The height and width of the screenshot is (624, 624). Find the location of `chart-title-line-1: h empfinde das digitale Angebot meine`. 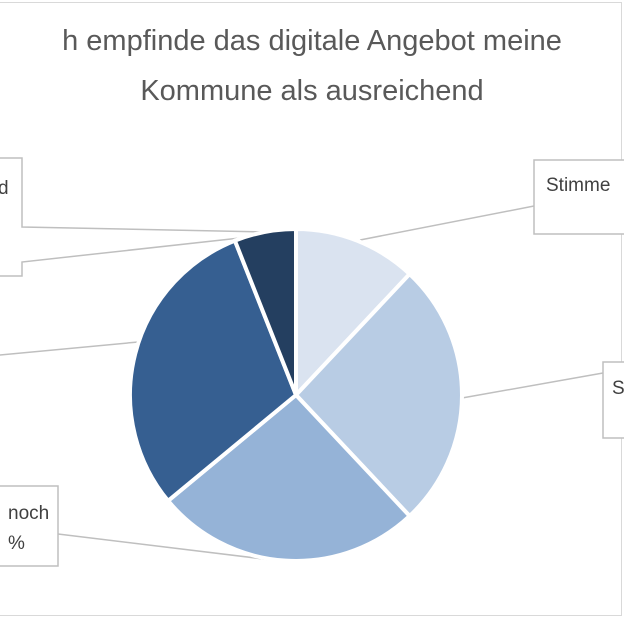

chart-title-line-1: h empfinde das digitale Angebot meine is located at coordinates (312, 41).